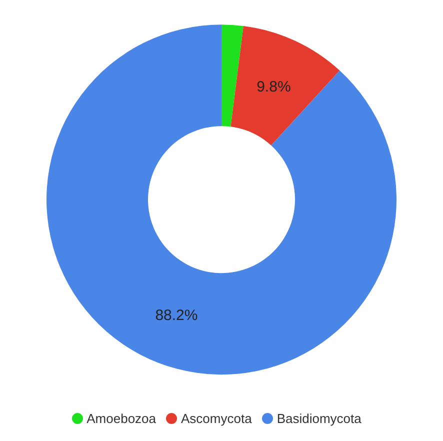  What do you see at coordinates (319, 418) in the screenshot?
I see `legend-label: Basidiomycota` at bounding box center [319, 418].